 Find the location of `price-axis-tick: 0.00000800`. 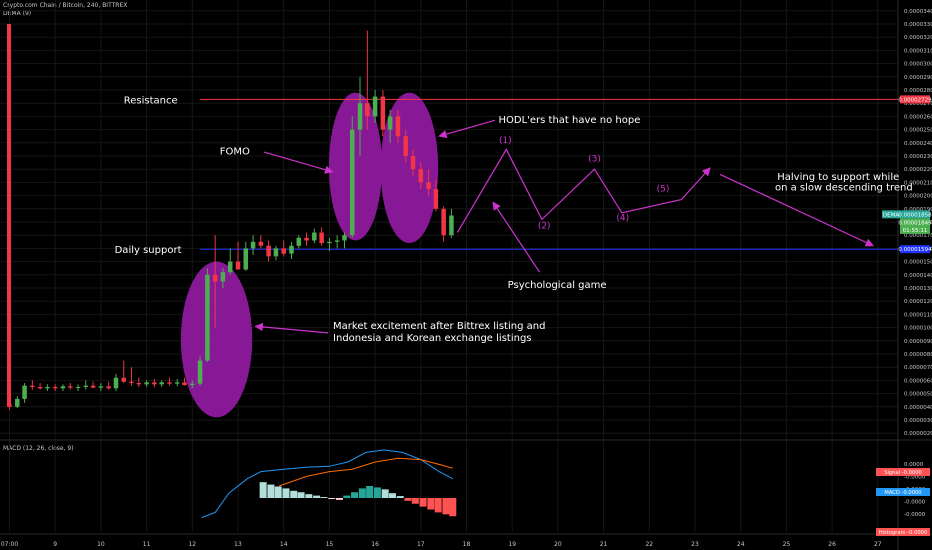

price-axis-tick: 0.00000800 is located at coordinates (918, 355).